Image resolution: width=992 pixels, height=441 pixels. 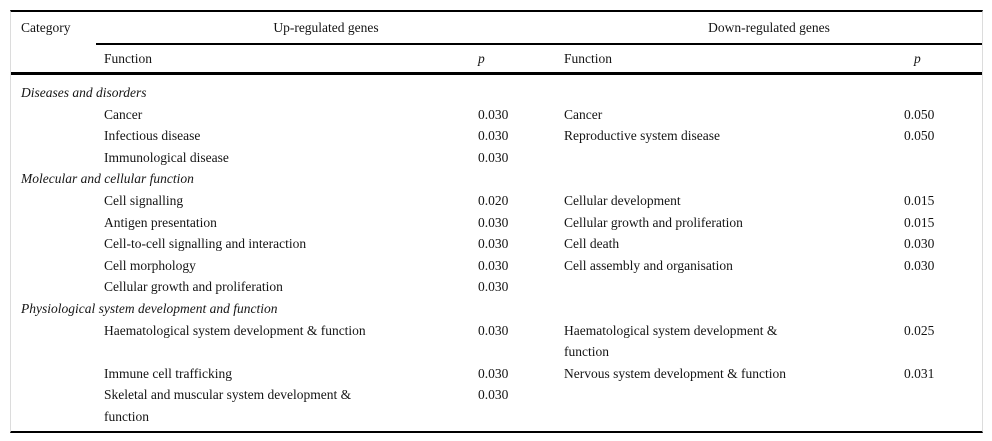 I want to click on down-p-cell: 0.025, so click(x=919, y=330).